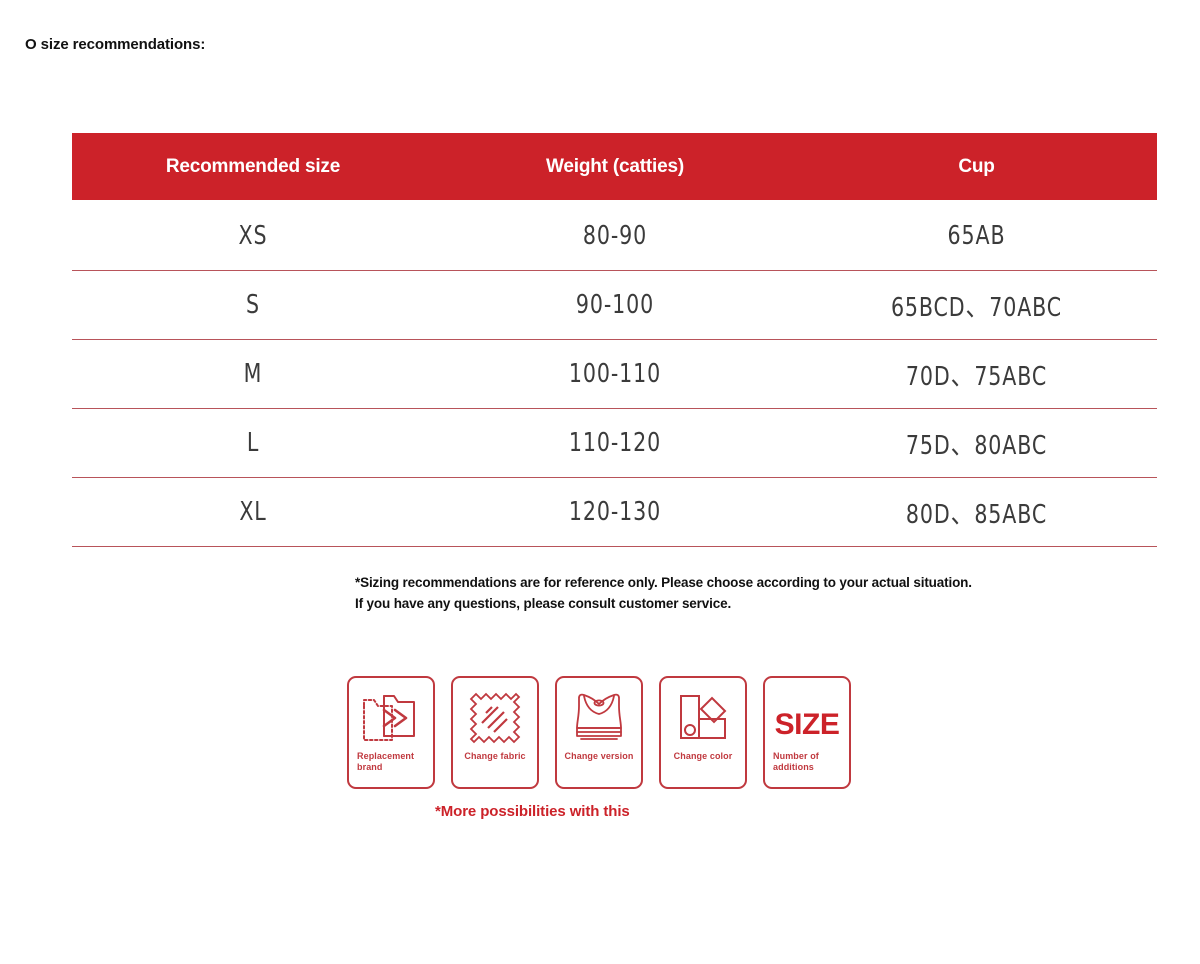 The height and width of the screenshot is (964, 1200). Describe the element at coordinates (976, 235) in the screenshot. I see `cell-cup: 65AB` at that location.